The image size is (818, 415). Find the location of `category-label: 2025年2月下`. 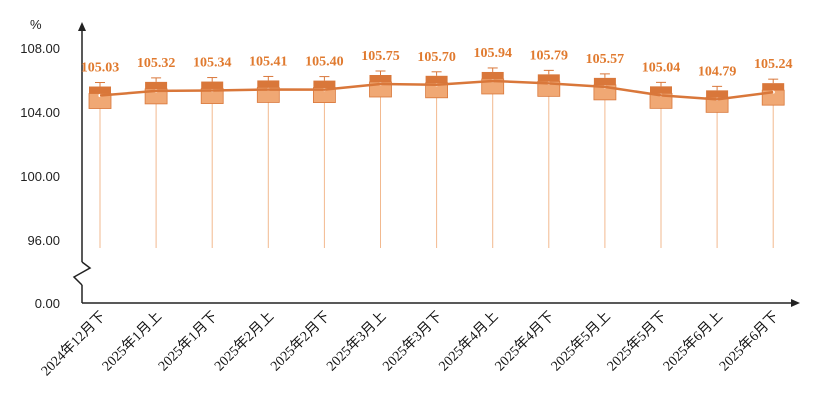

category-label: 2025年2月下 is located at coordinates (300, 342).